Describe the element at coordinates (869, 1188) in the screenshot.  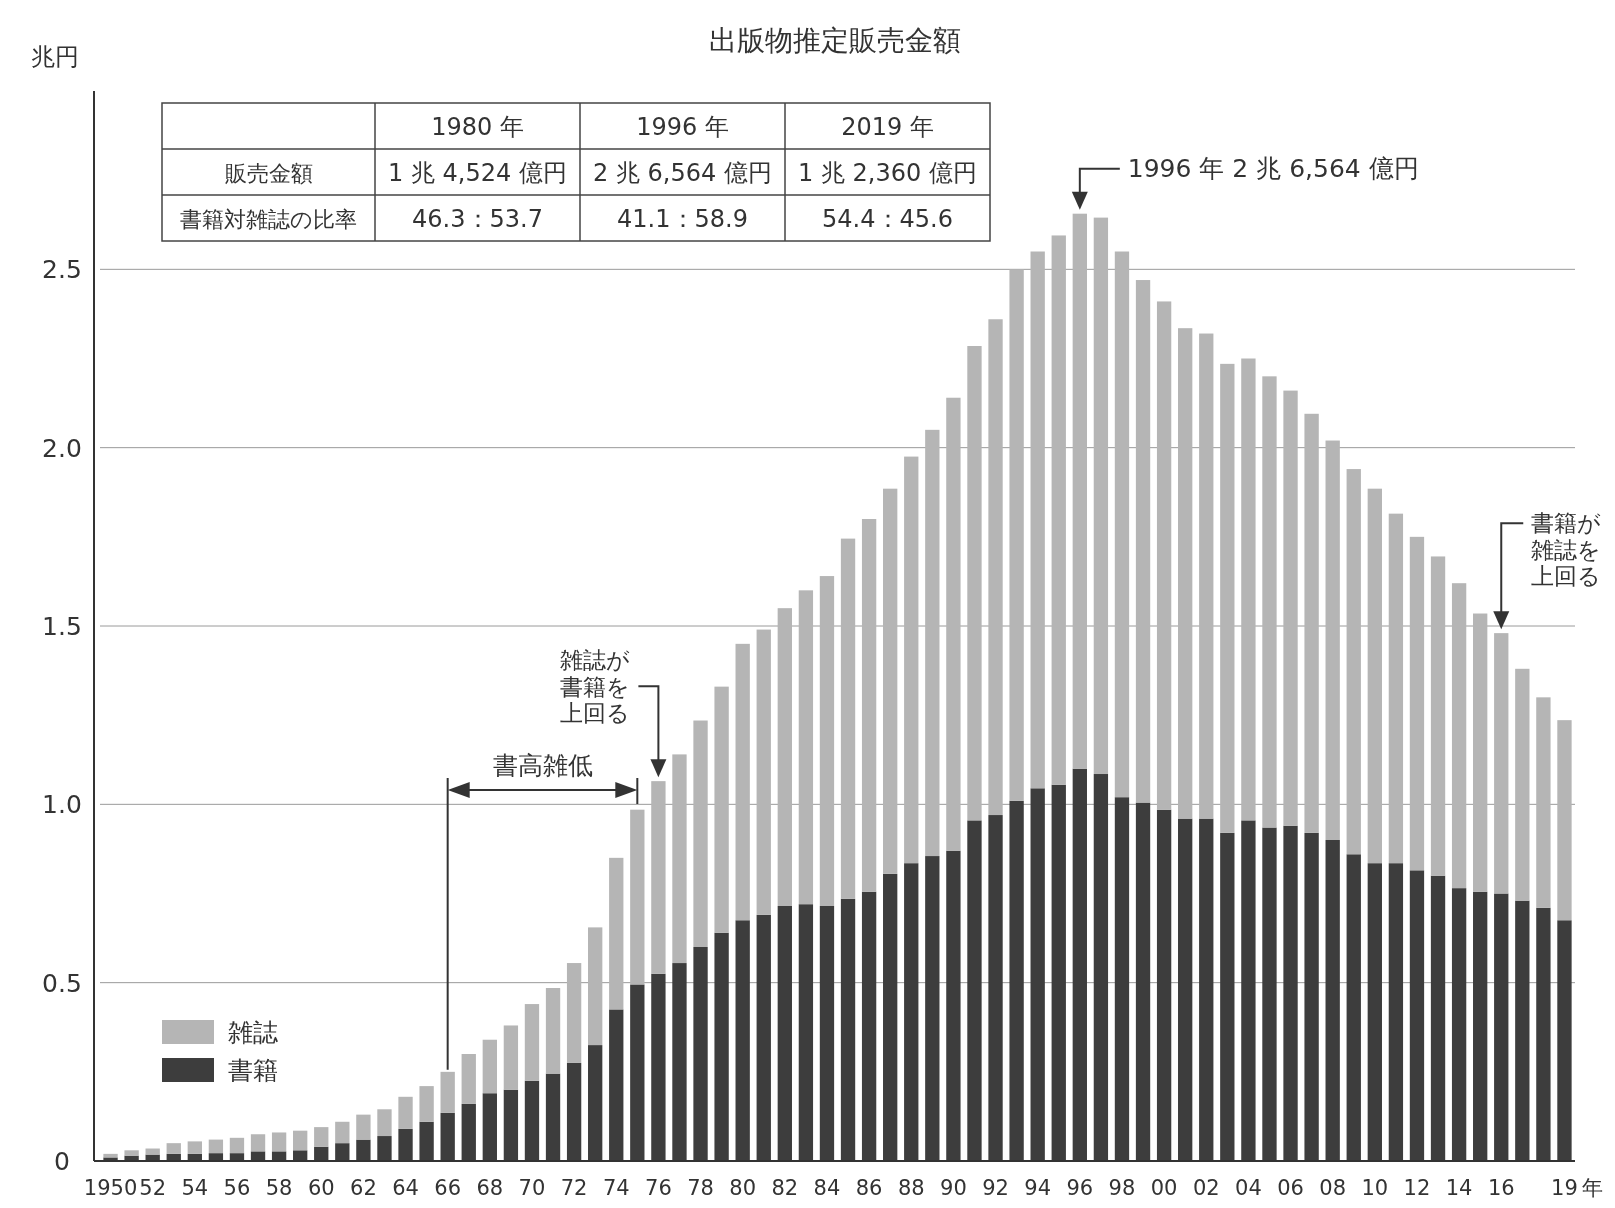
I see `x-tick-label: 86` at that location.